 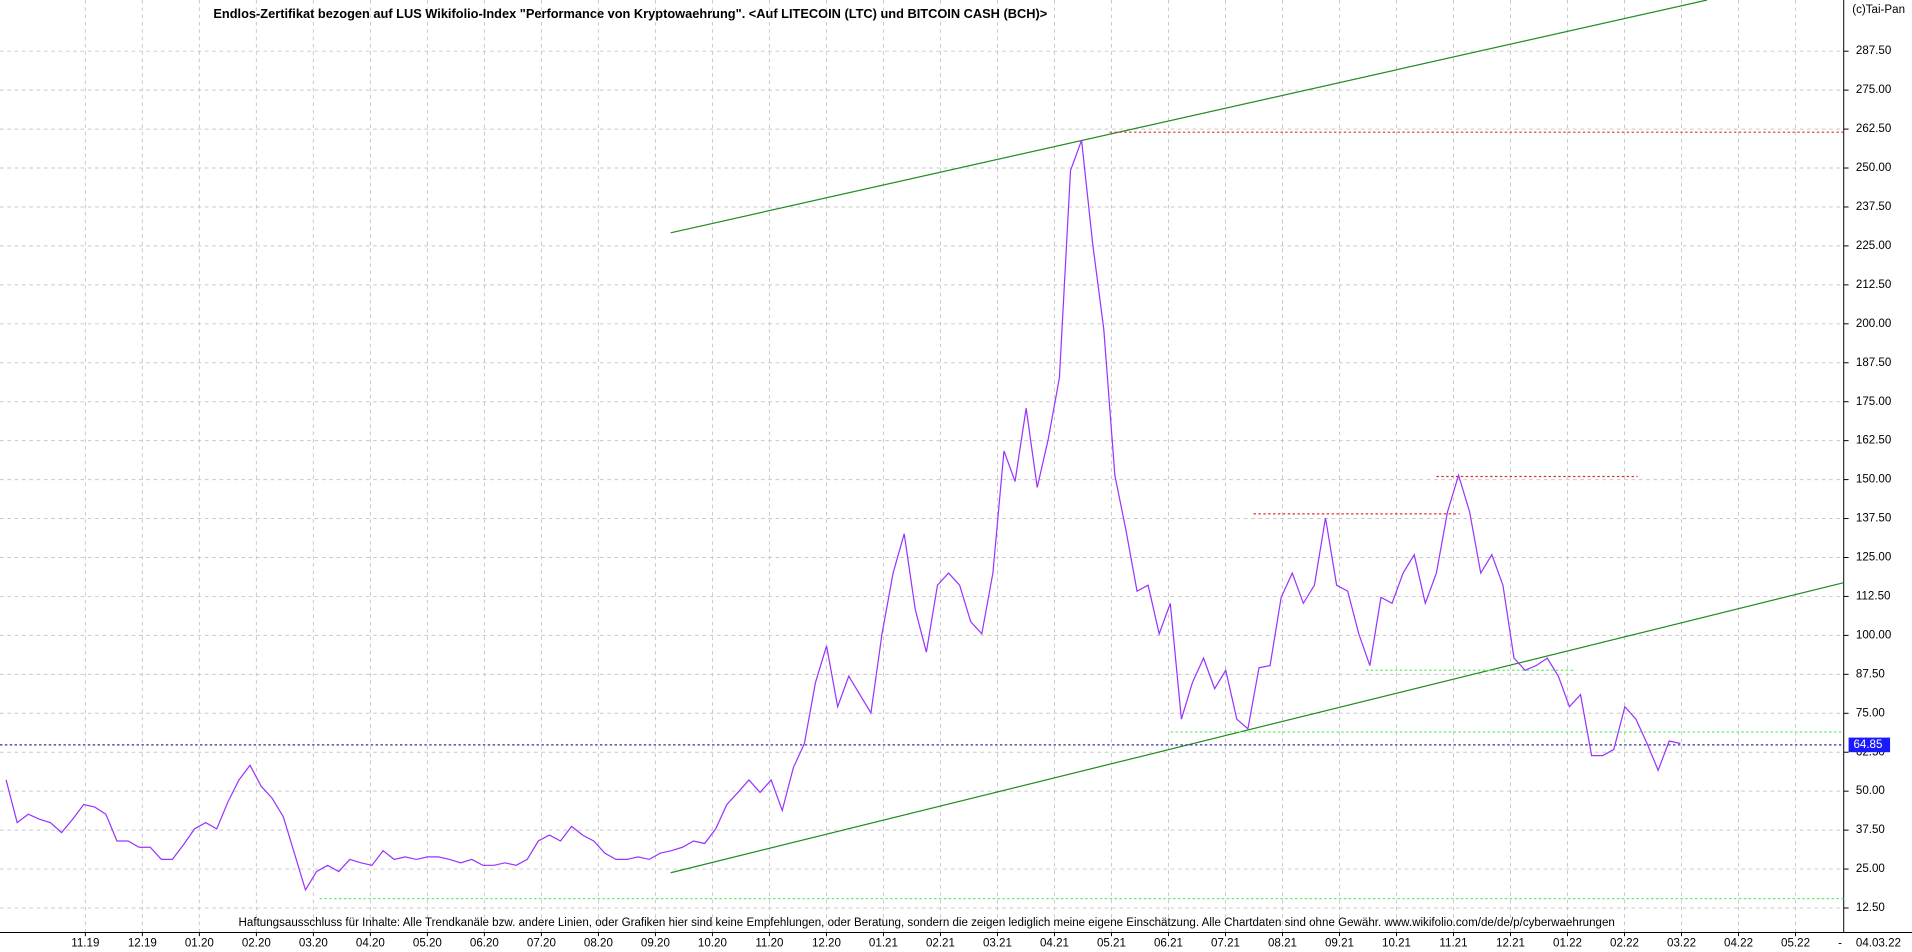 What do you see at coordinates (1873, 635) in the screenshot?
I see `y-tick-label: 100.00` at bounding box center [1873, 635].